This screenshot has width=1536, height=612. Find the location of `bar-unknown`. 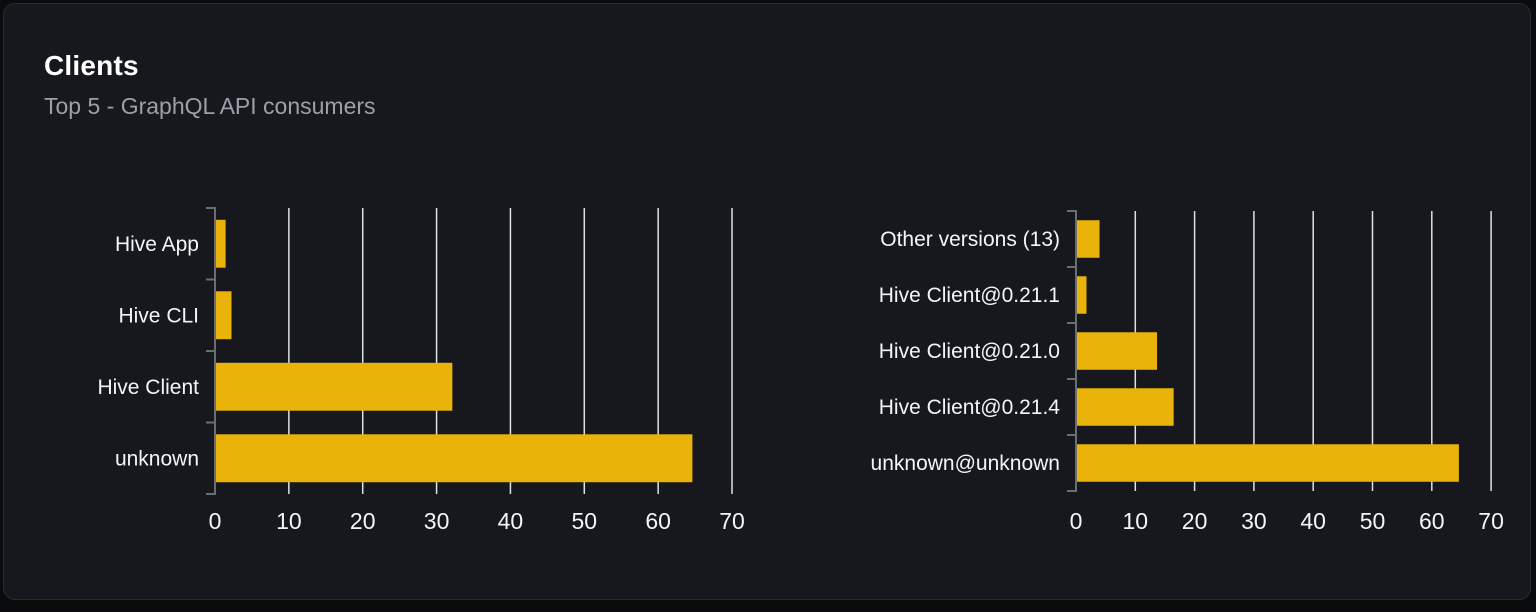

bar-unknown is located at coordinates (454, 458).